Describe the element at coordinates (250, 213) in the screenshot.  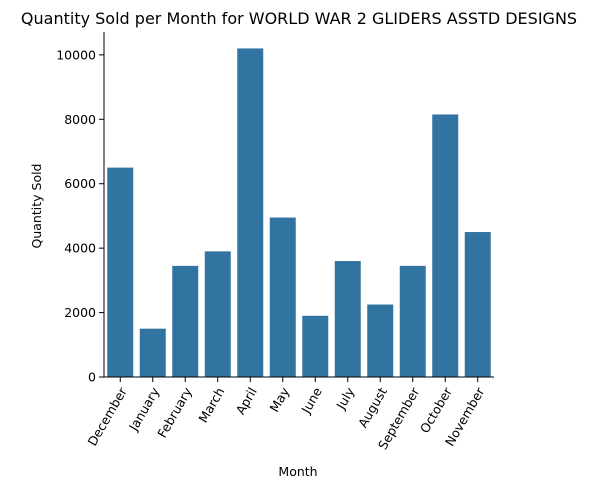
I see `bar-april` at that location.